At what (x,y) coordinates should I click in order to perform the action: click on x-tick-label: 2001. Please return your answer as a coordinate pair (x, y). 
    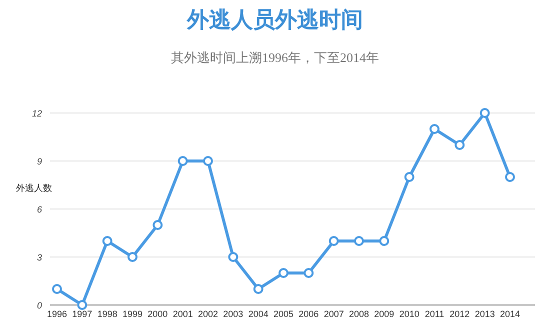
    Looking at the image, I should click on (182, 314).